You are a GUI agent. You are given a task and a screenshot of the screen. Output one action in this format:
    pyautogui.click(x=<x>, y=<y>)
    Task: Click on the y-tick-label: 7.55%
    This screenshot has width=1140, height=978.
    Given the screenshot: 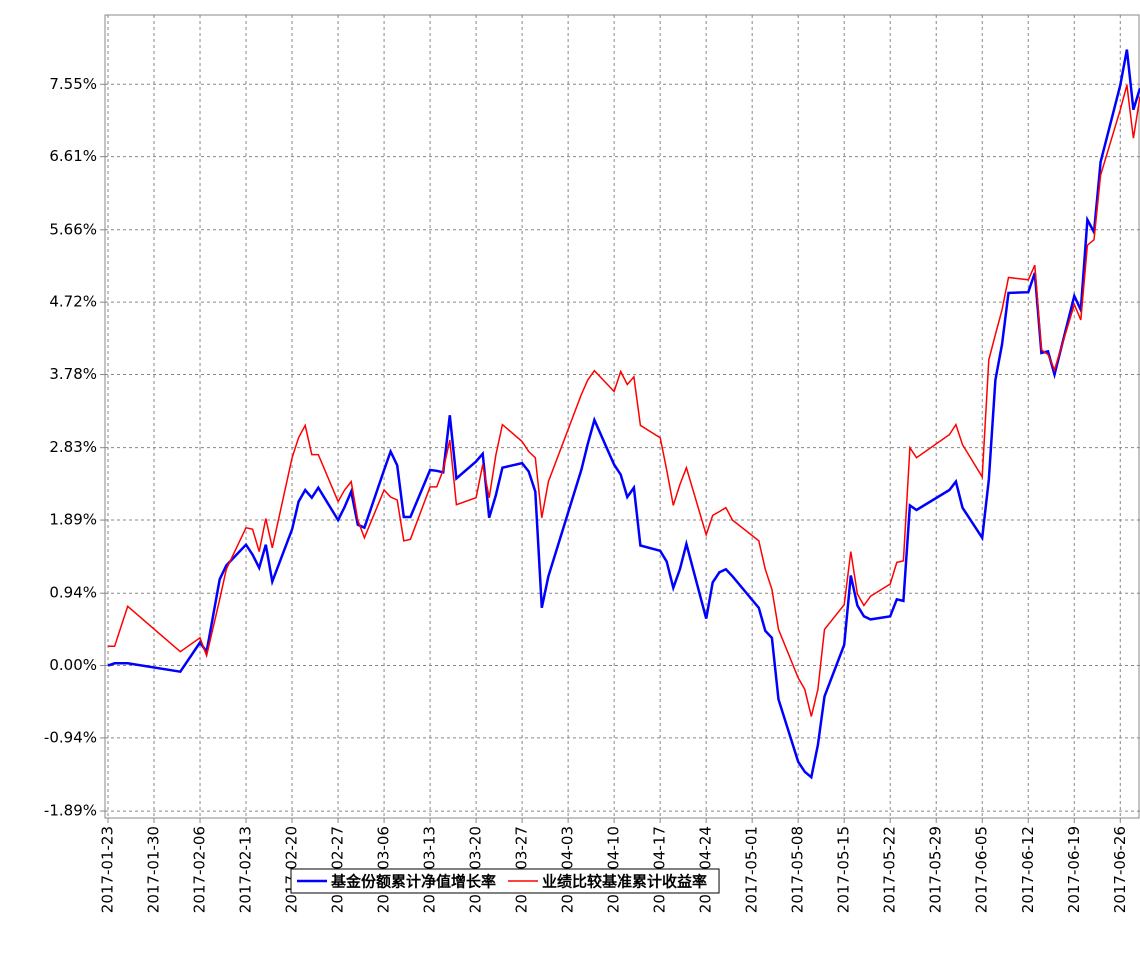 What is the action you would take?
    pyautogui.click(x=73, y=84)
    